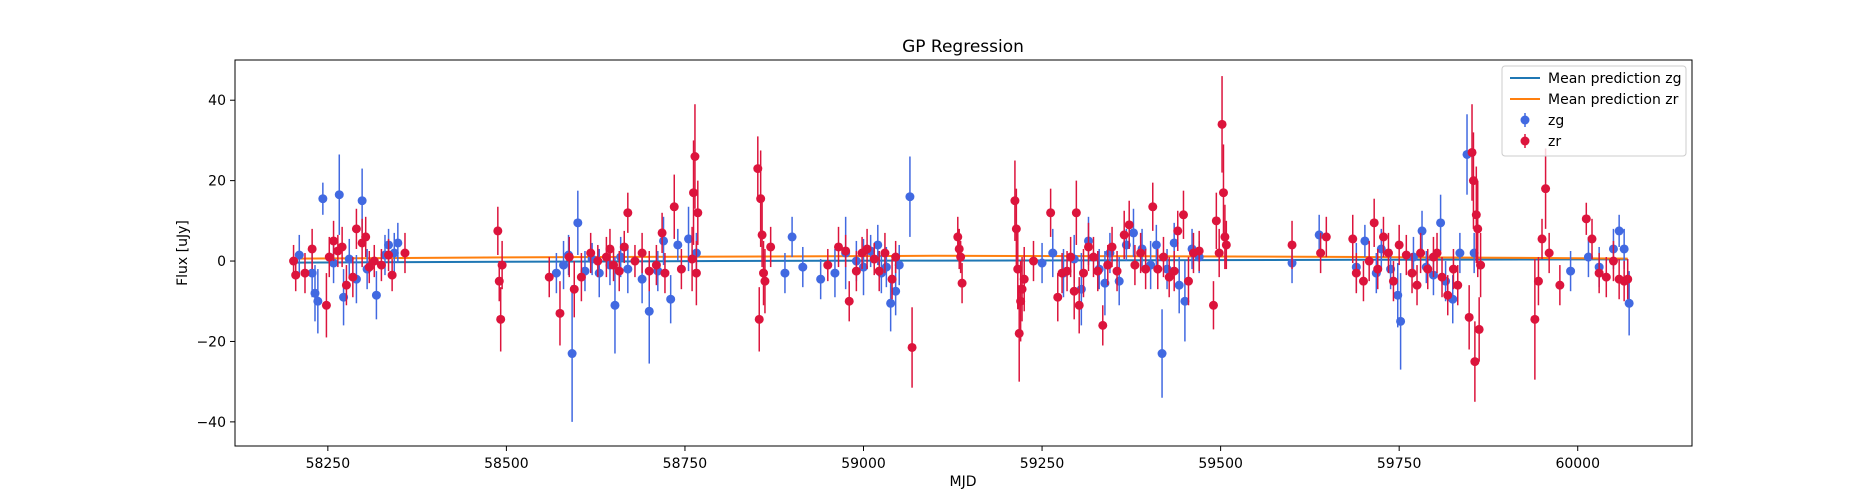 This screenshot has height=500, width=1875. Describe the element at coordinates (1525, 120) in the screenshot. I see `legend-marker-zg` at that location.